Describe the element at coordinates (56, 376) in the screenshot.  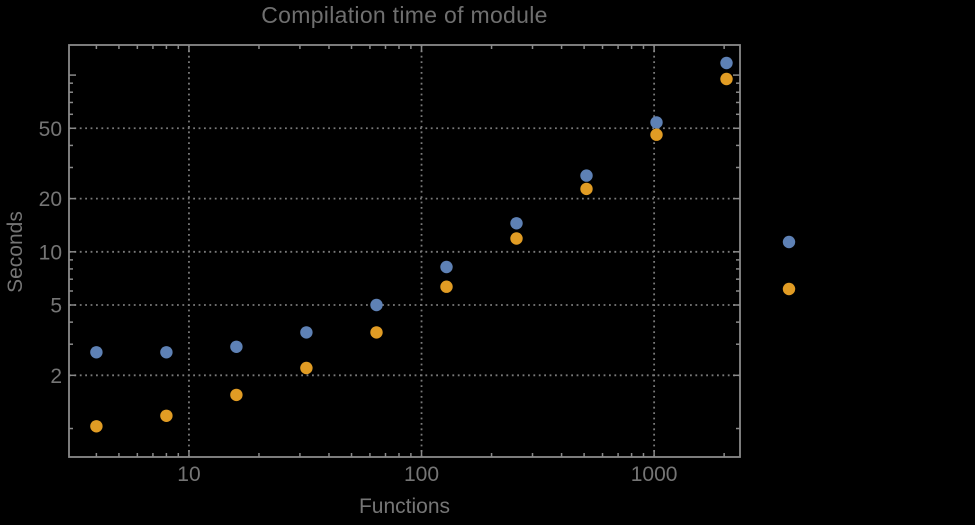
I see `y-tick-label: 2` at that location.